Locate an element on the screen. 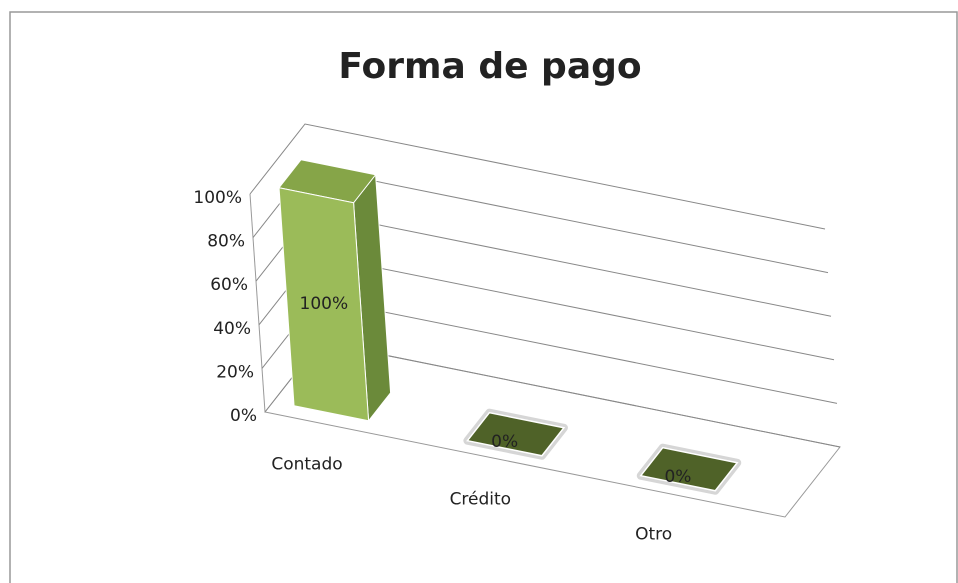 This screenshot has height=583, width=958. grid-line is located at coordinates (537, 176).